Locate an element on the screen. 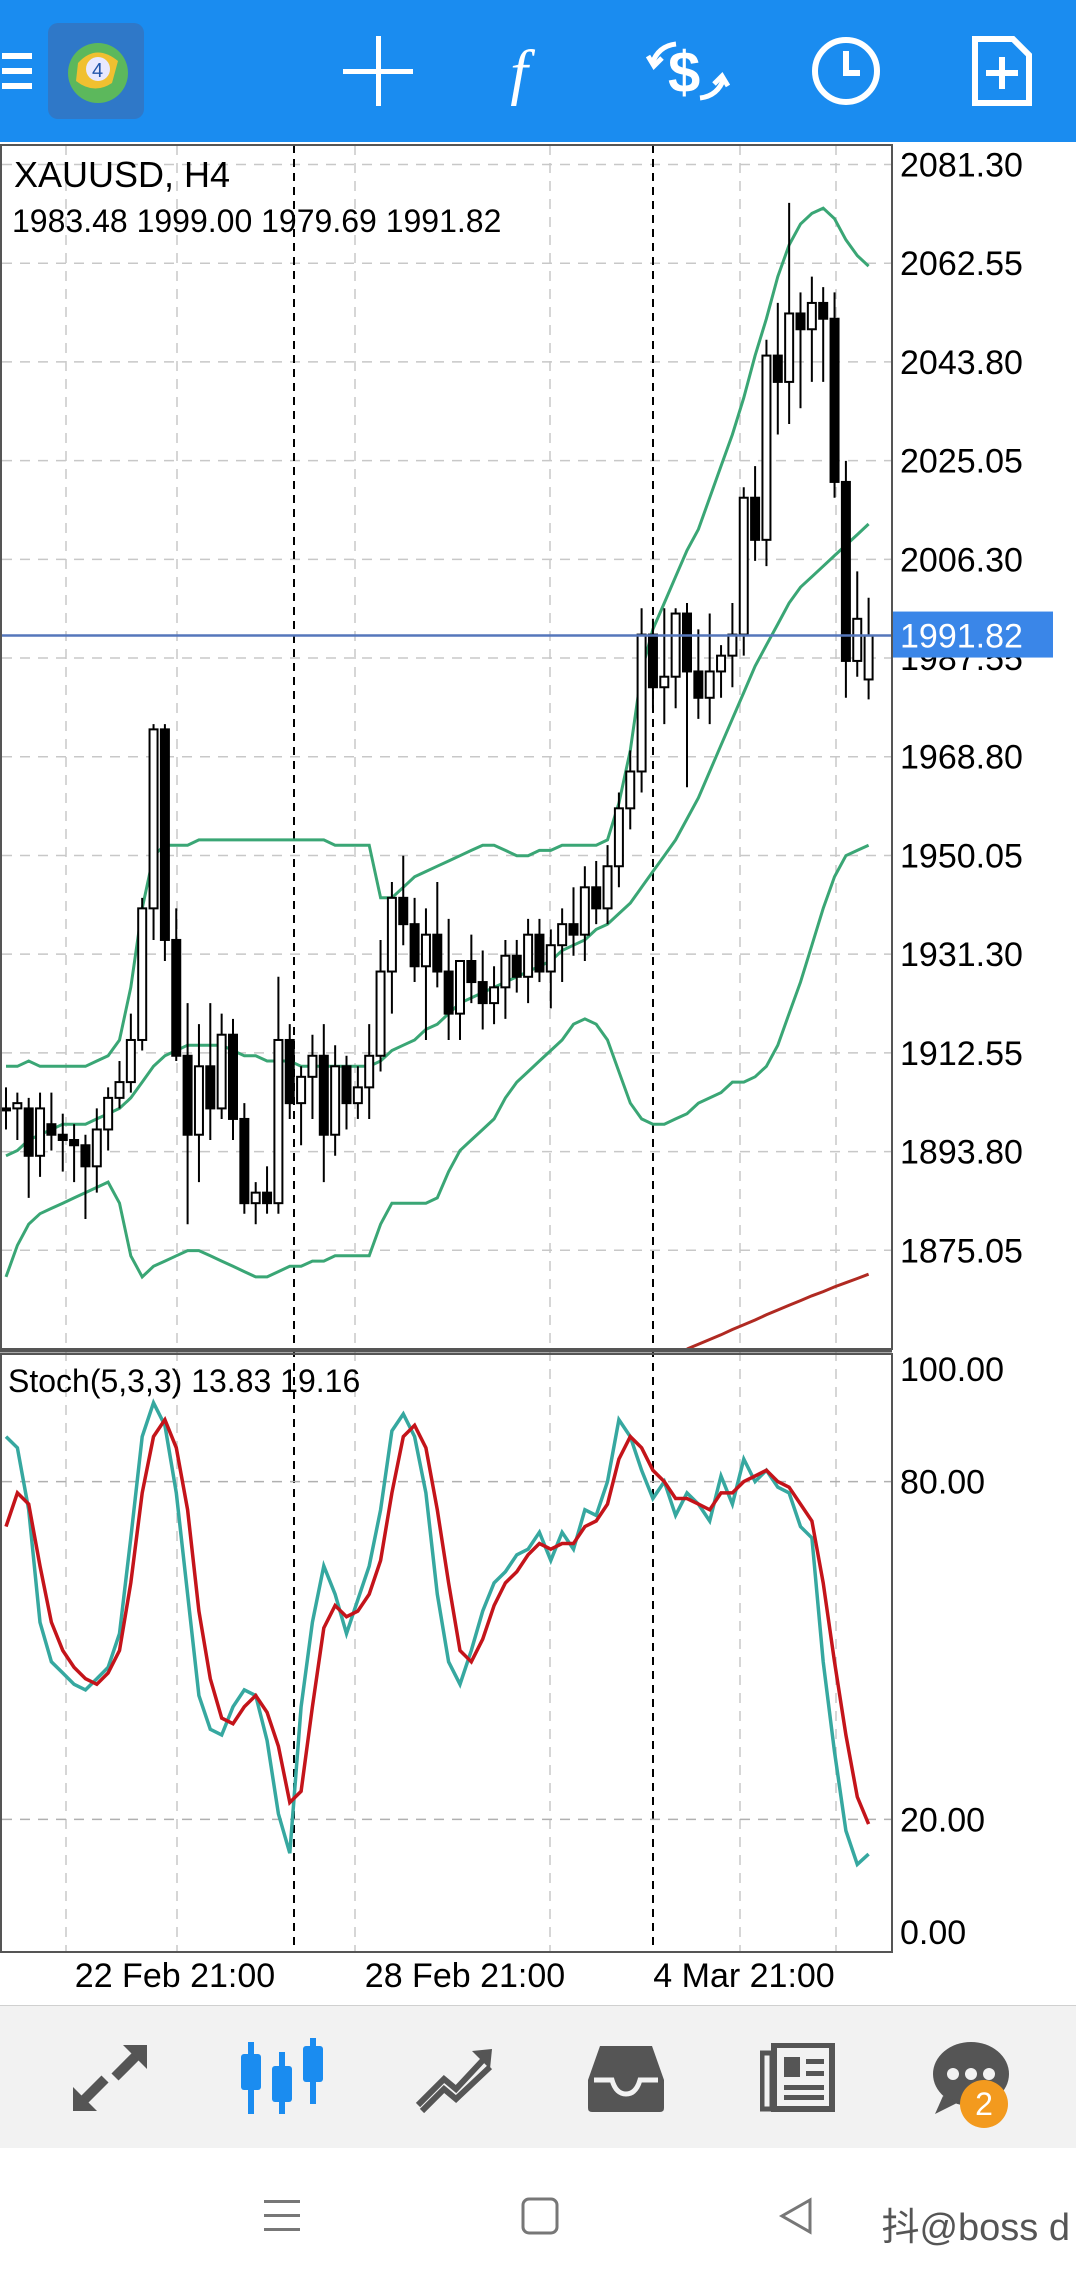 The height and width of the screenshot is (2284, 1076). symbols-icon: $ is located at coordinates (688, 71).